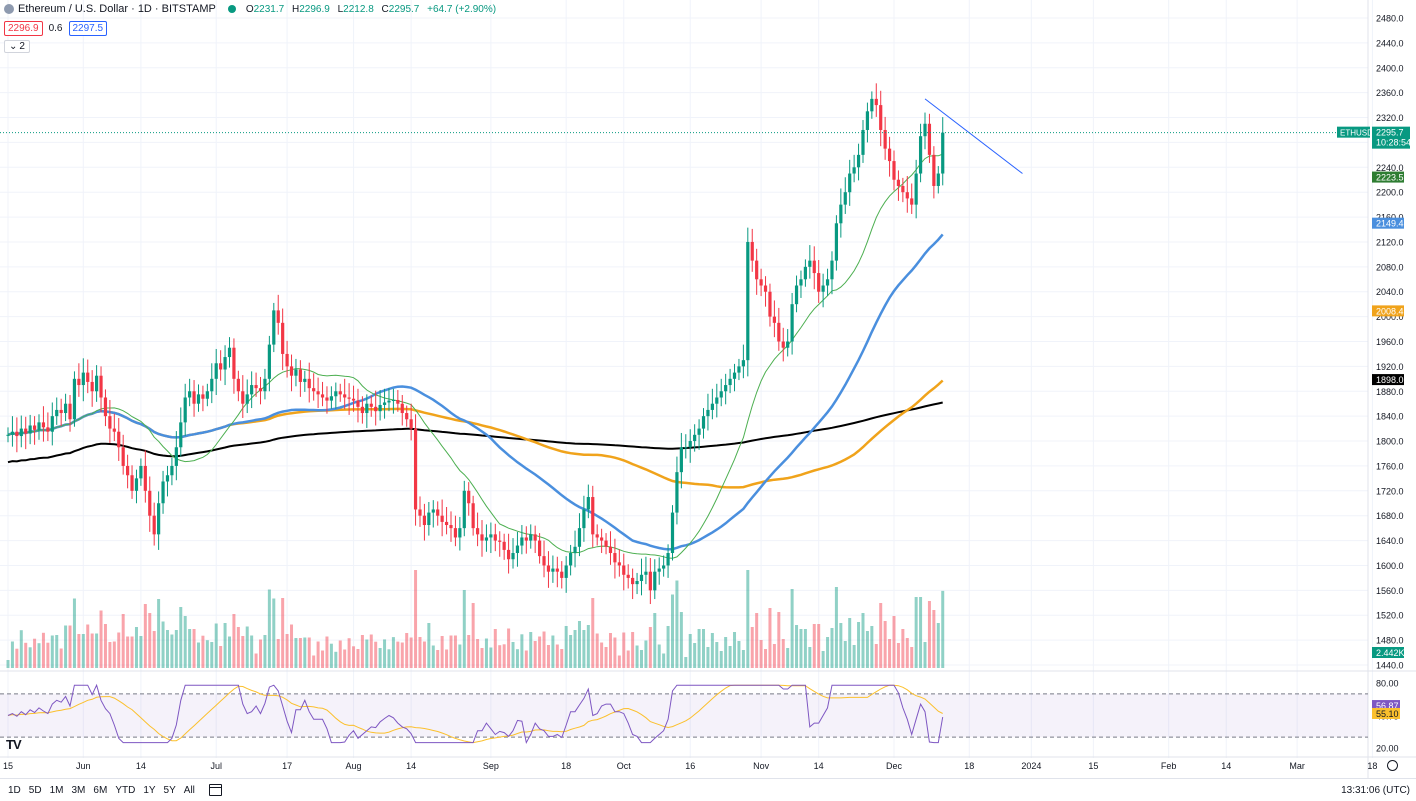 This screenshot has width=1416, height=801. I want to click on gear-icon, so click(1392, 765).